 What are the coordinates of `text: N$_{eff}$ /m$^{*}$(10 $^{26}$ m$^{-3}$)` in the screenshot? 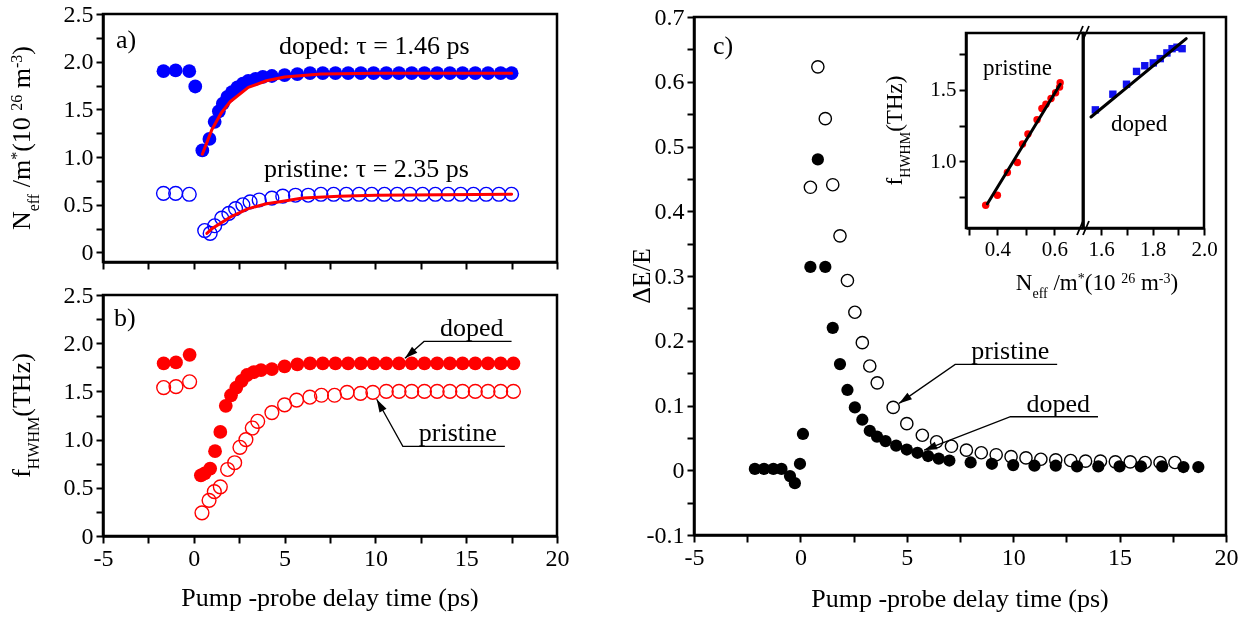 It's located at (1097, 285).